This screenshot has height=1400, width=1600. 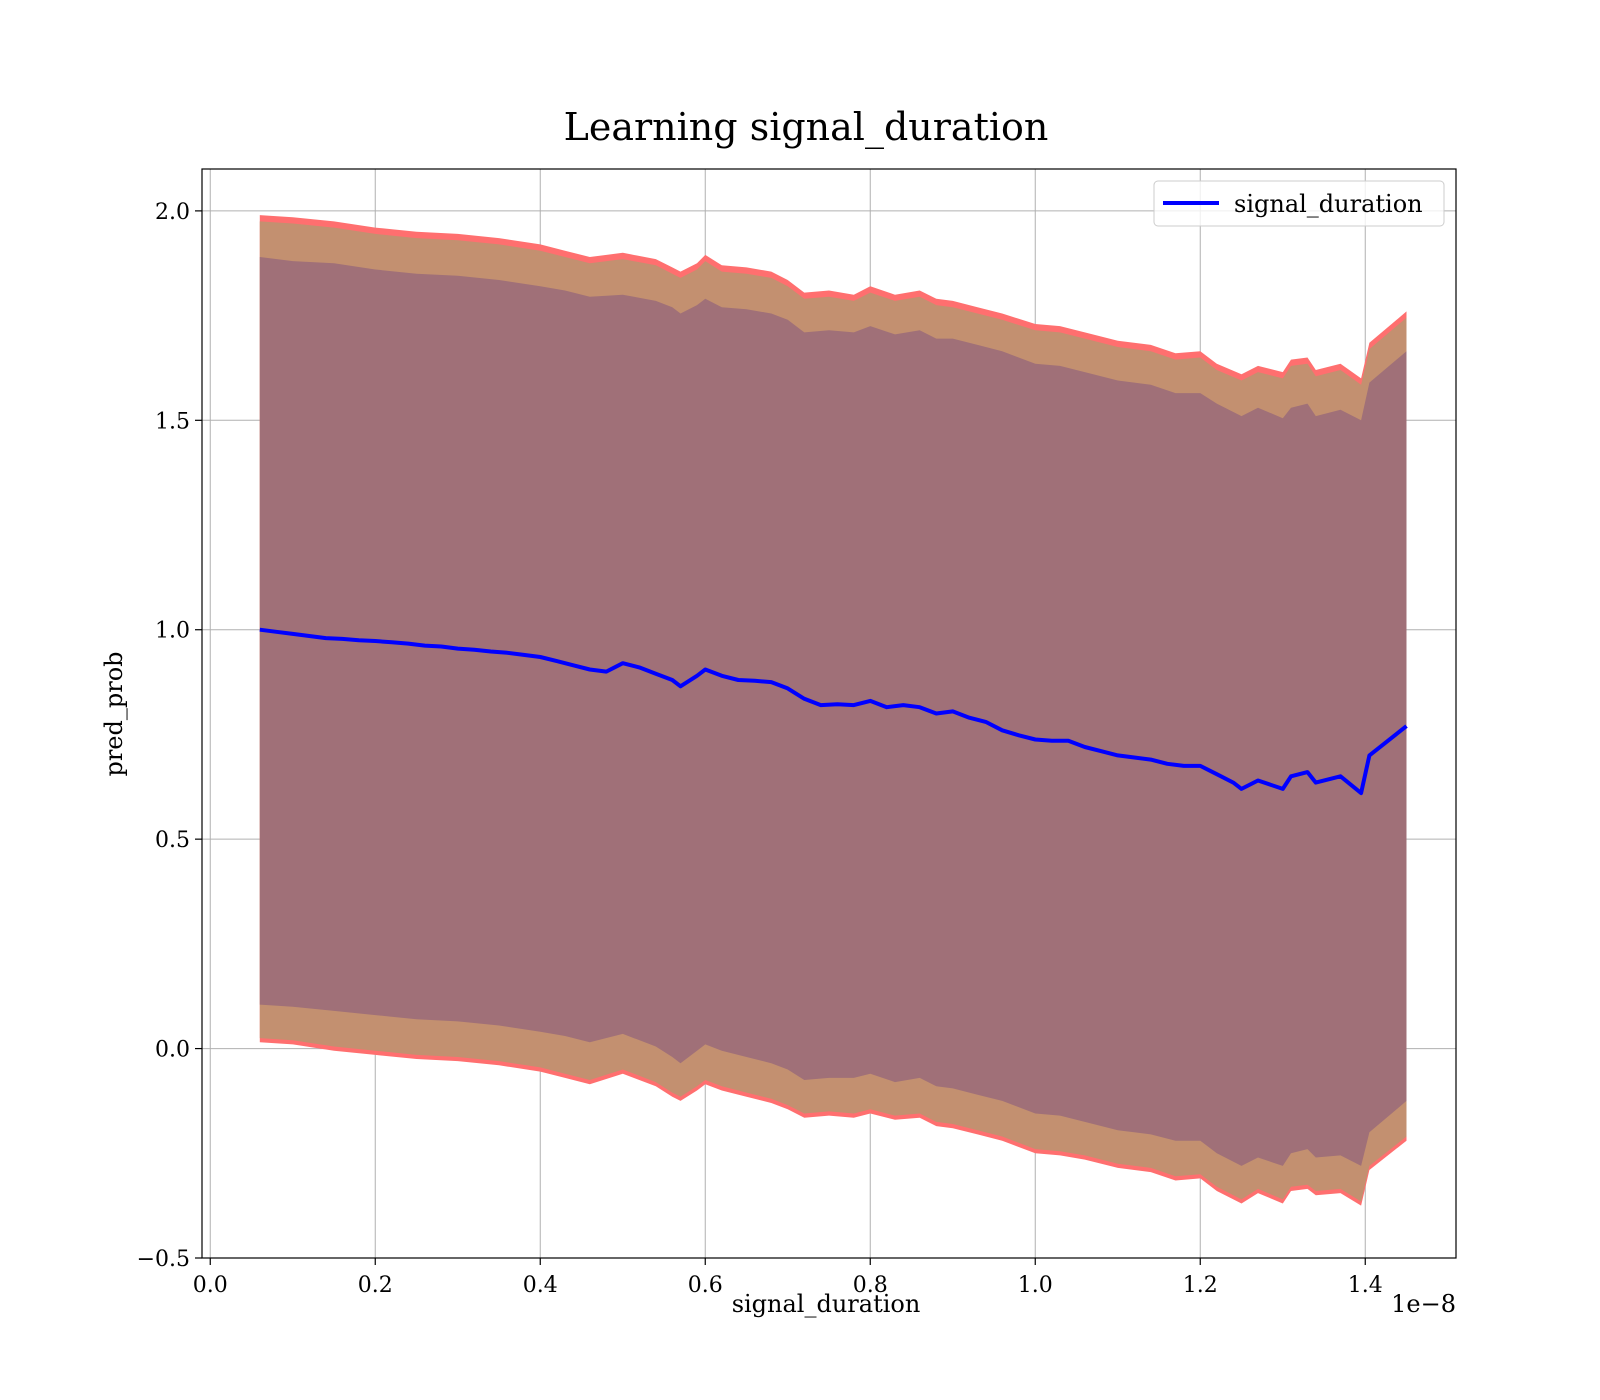 I want to click on legend-frame, so click(x=1299, y=203).